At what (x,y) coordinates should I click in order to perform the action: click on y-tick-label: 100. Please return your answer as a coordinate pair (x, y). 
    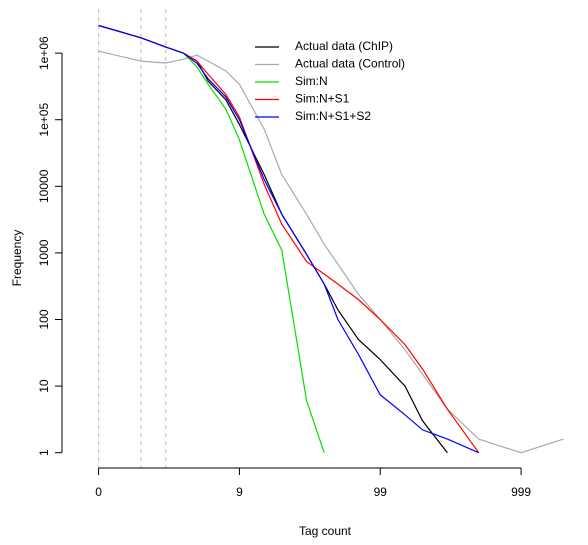
    Looking at the image, I should click on (44, 319).